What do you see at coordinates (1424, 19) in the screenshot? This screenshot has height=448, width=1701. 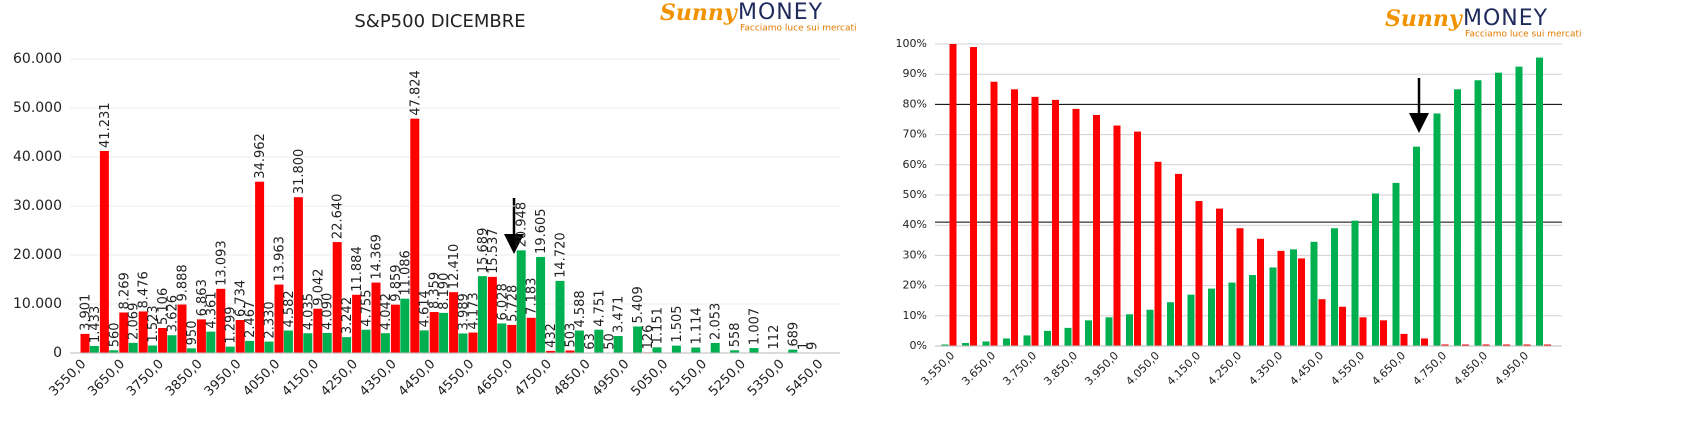 I see `logo-brand: Sunny` at bounding box center [1424, 19].